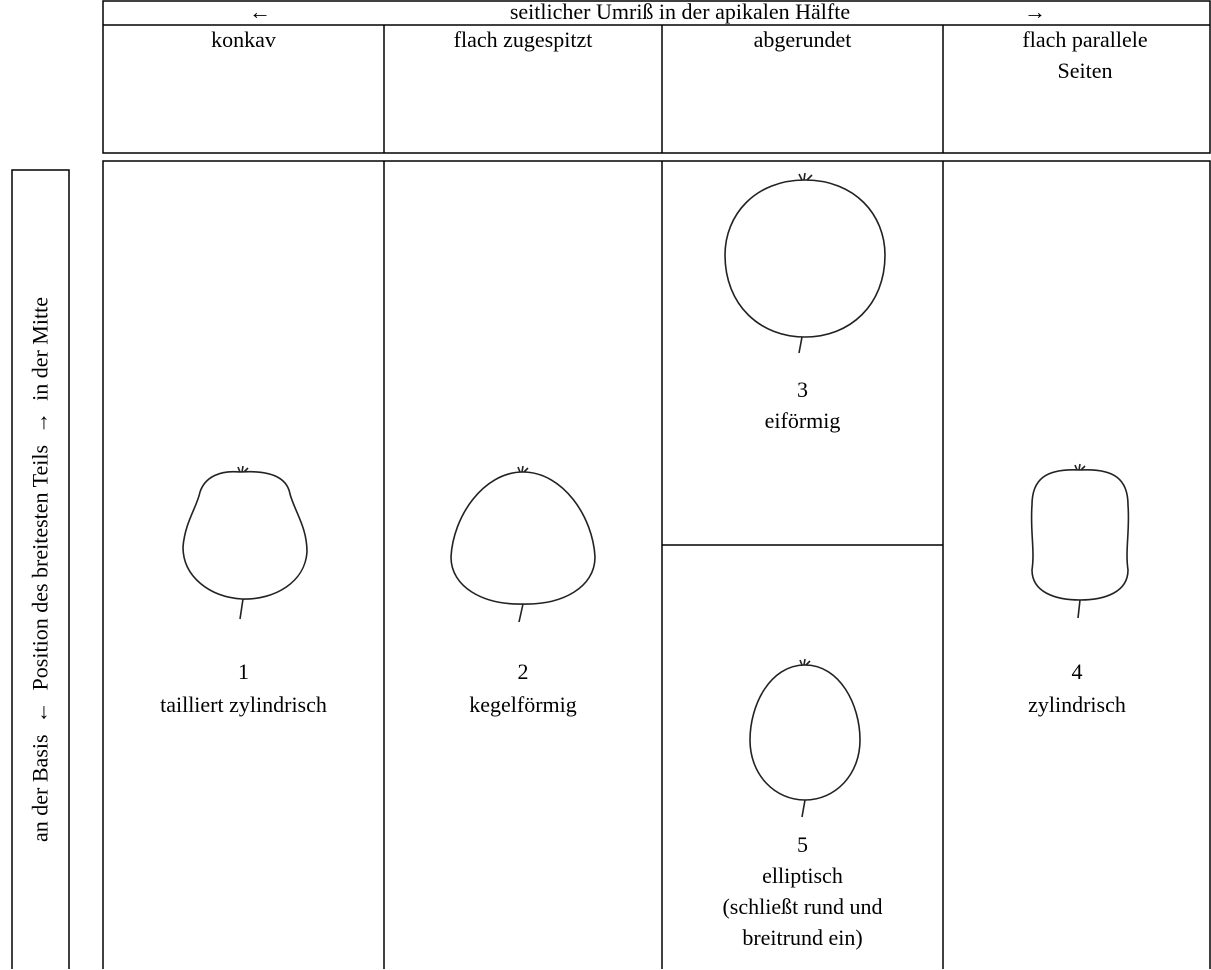 The image size is (1211, 970). Describe the element at coordinates (523, 39) in the screenshot. I see `column-header: flach zugespitzt` at that location.